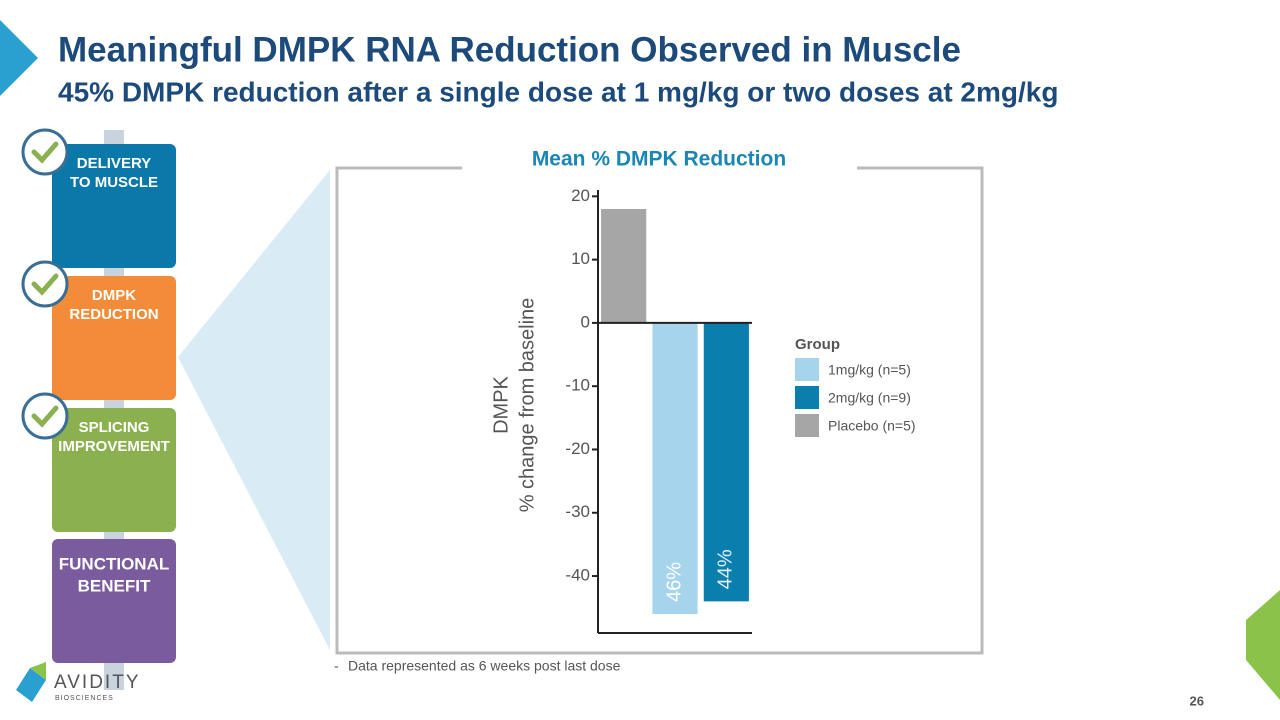  I want to click on step-label: DMPK, so click(114, 295).